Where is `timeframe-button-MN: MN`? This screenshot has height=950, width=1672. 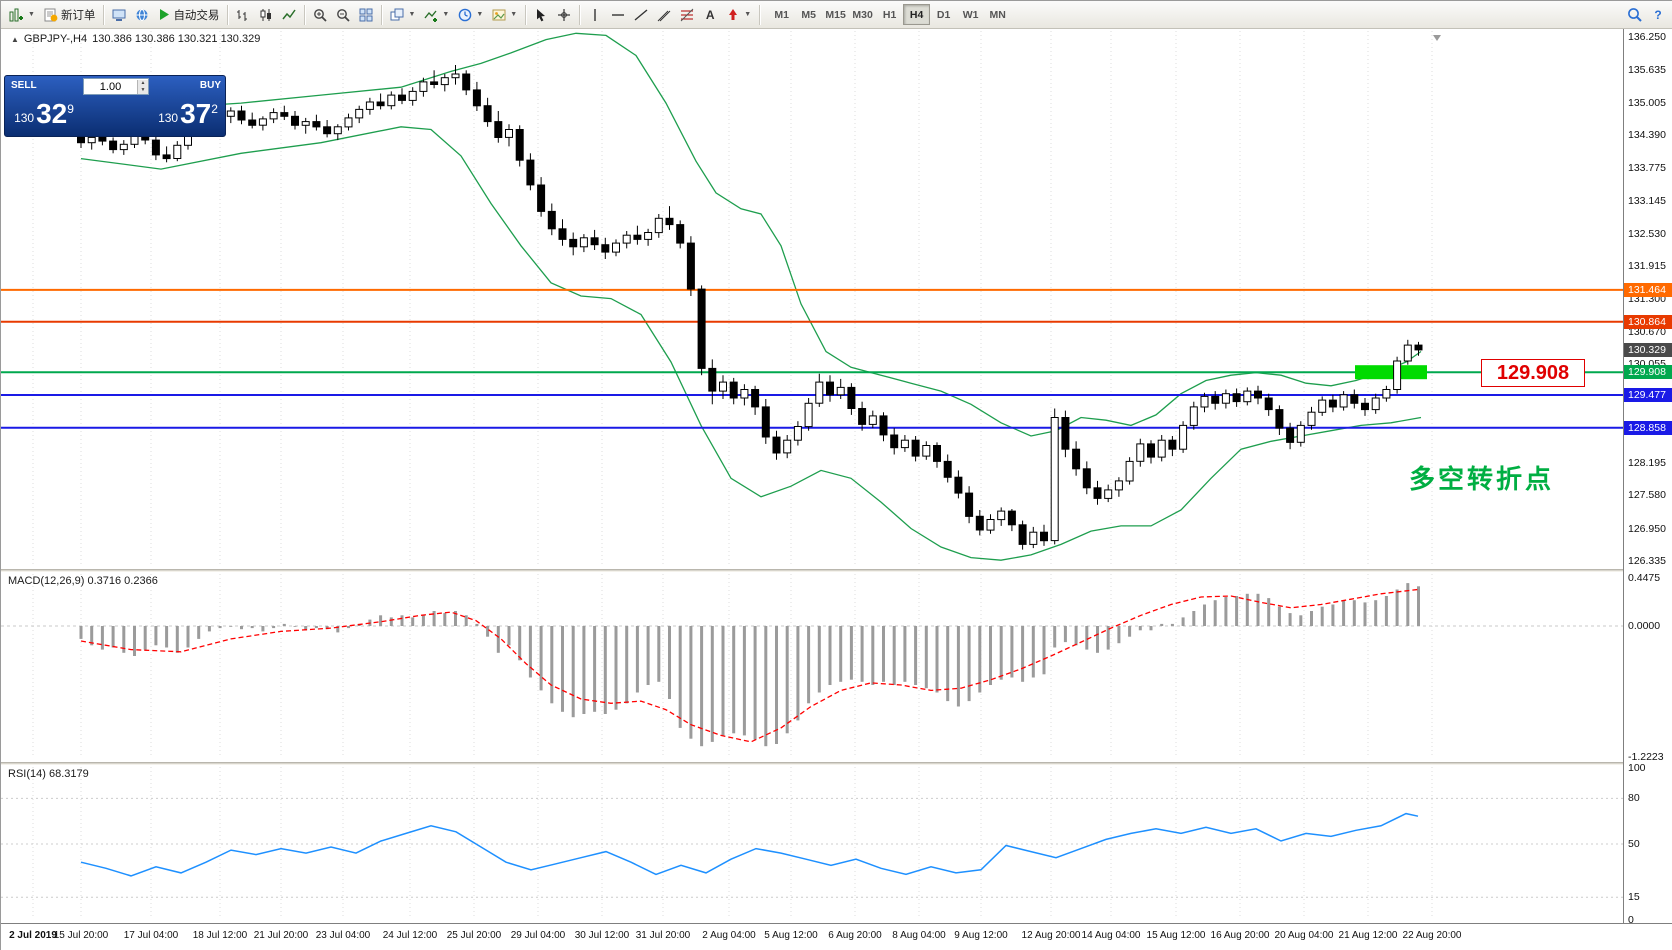
timeframe-button-MN: MN is located at coordinates (997, 14).